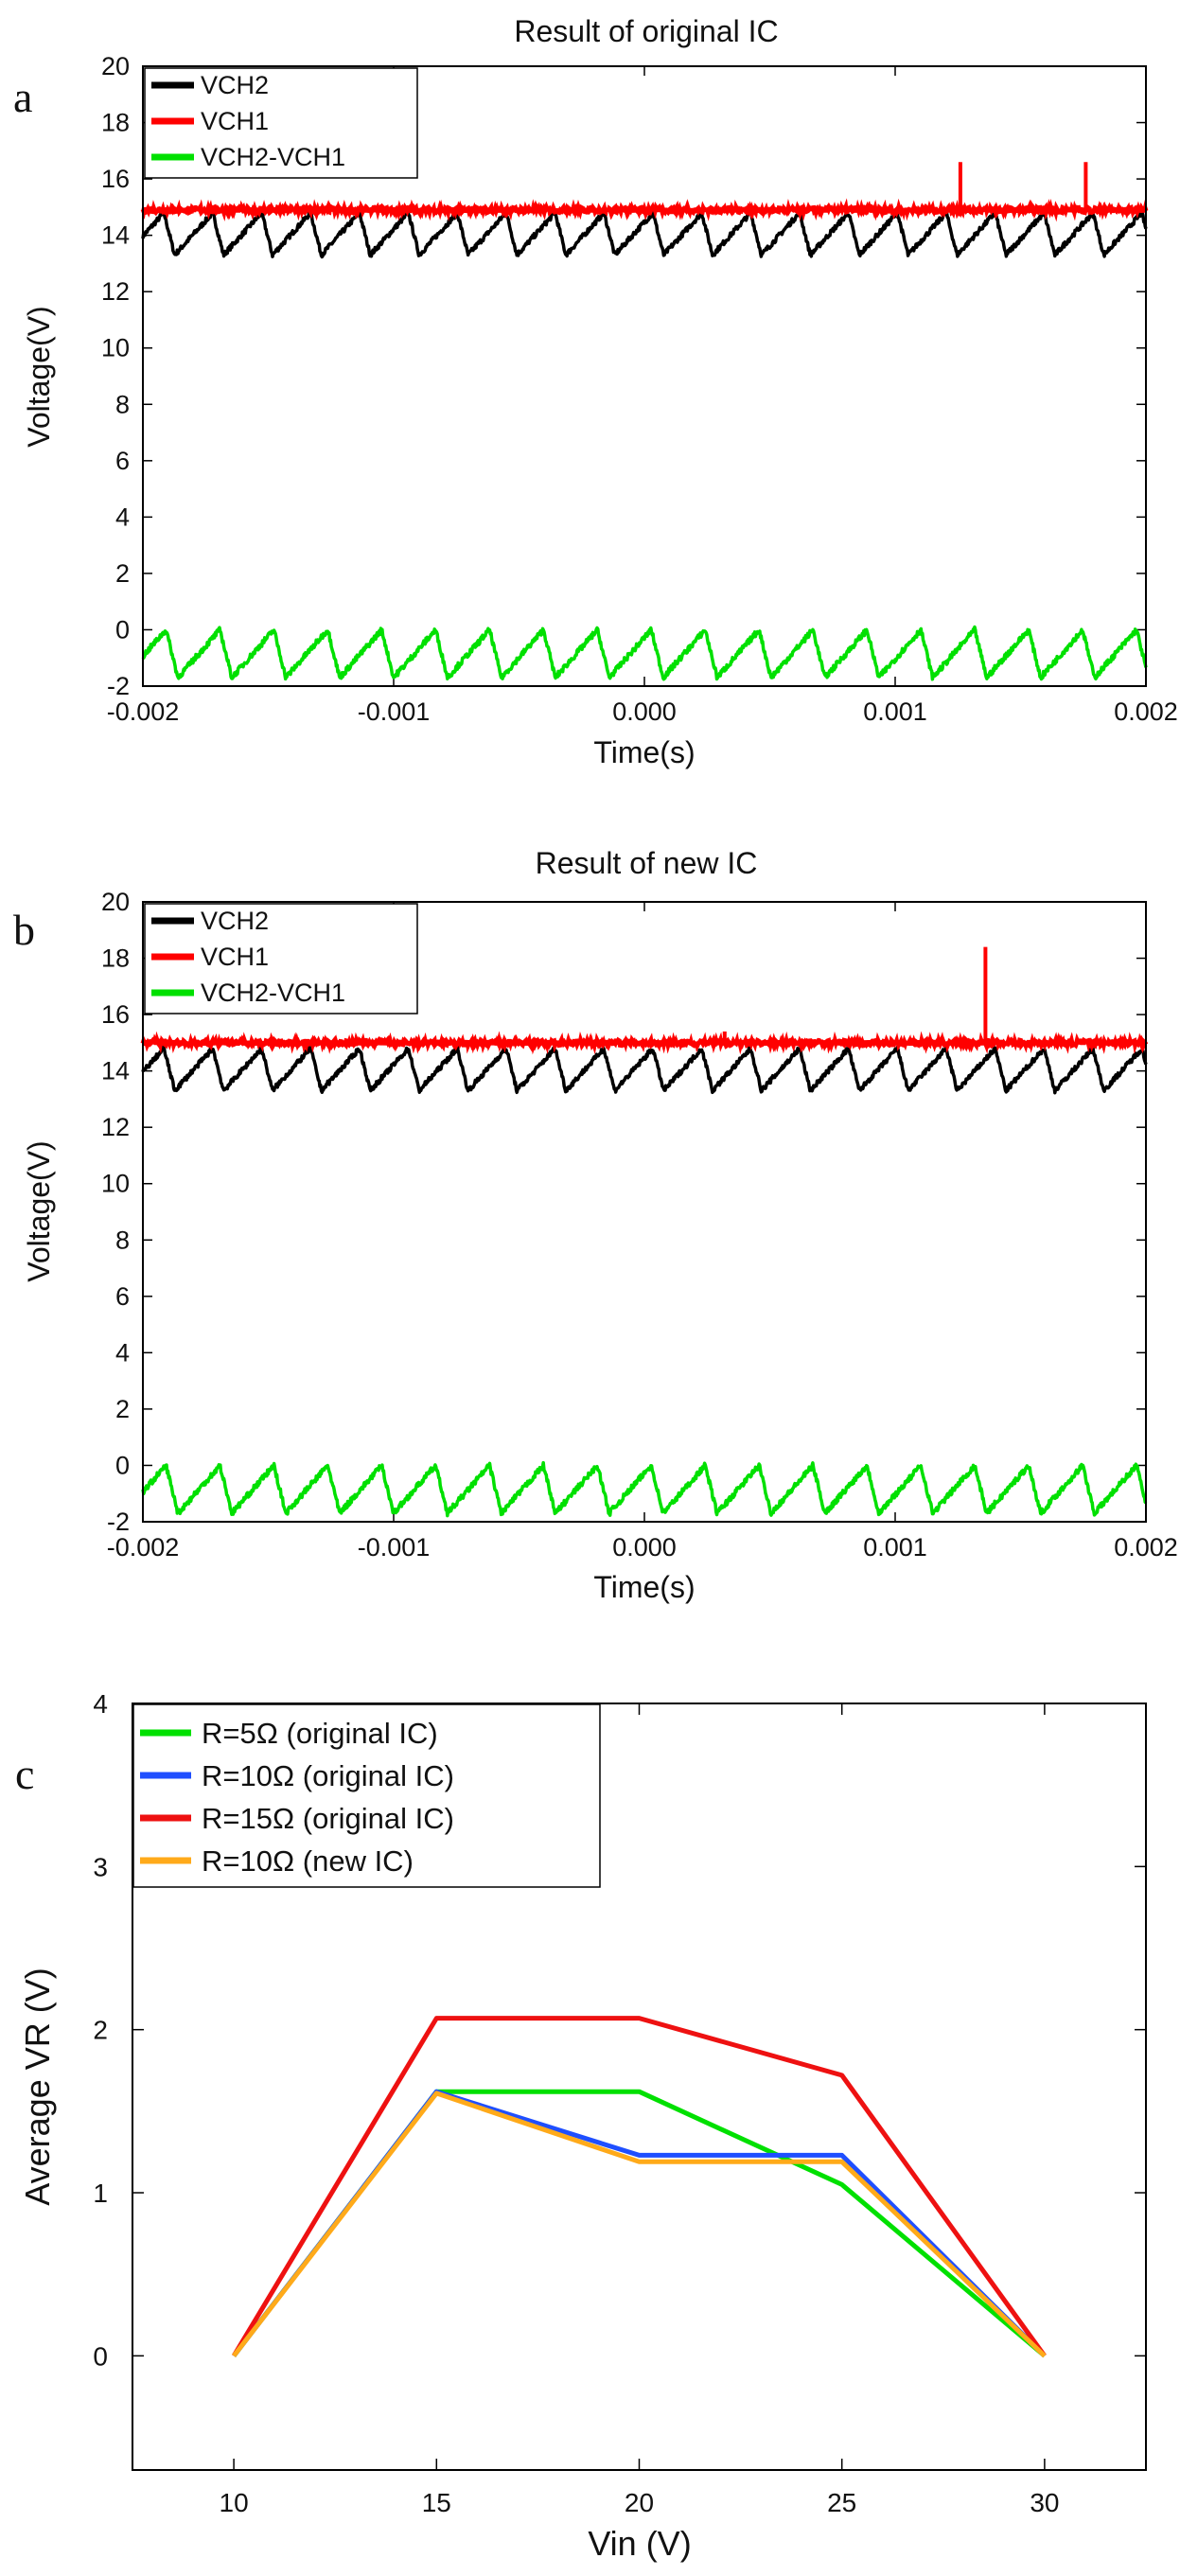 The height and width of the screenshot is (2576, 1180). Describe the element at coordinates (234, 2502) in the screenshot. I see `x-tick-label: 10` at that location.